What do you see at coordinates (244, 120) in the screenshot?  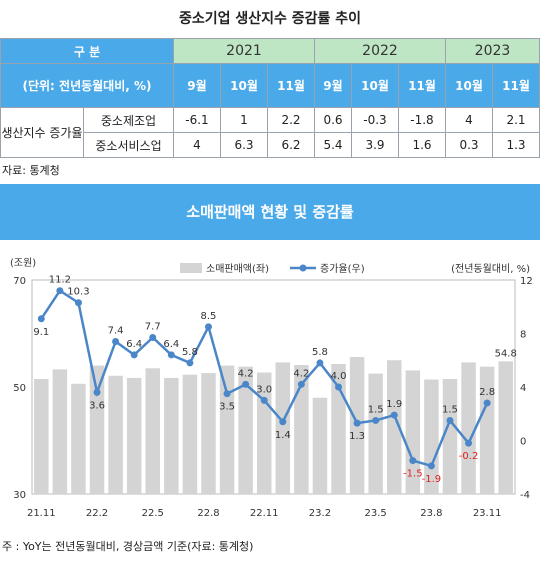 I see `table-cell: 1` at bounding box center [244, 120].